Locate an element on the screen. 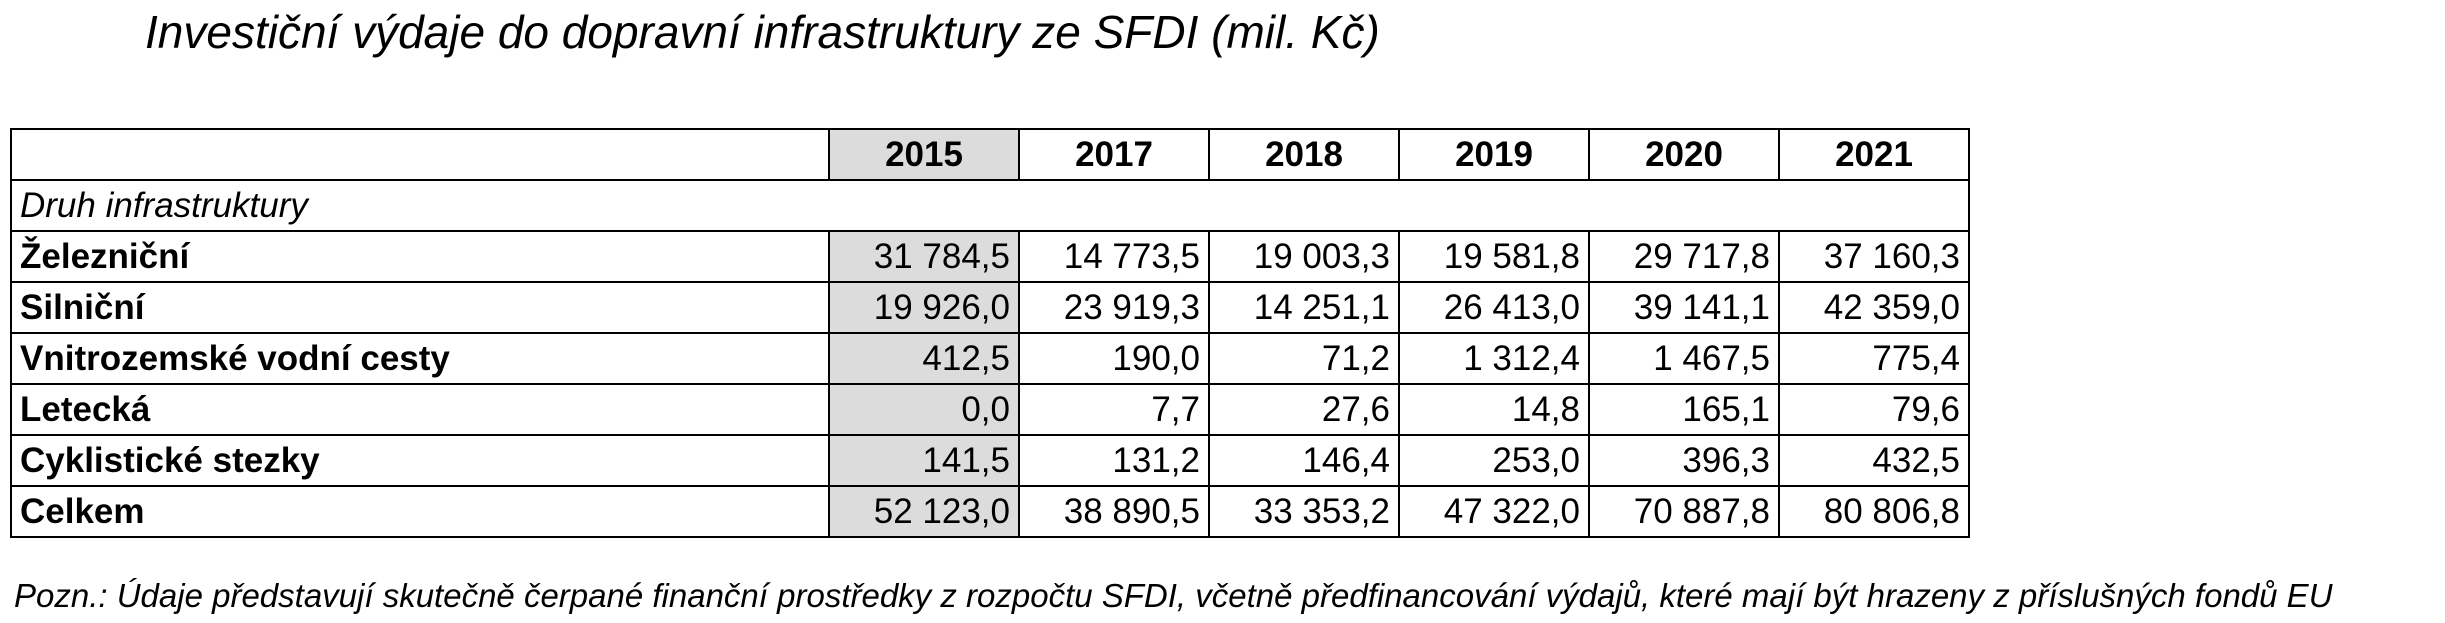  row-label: Vnitrozemské vodní cesty is located at coordinates (420, 358).